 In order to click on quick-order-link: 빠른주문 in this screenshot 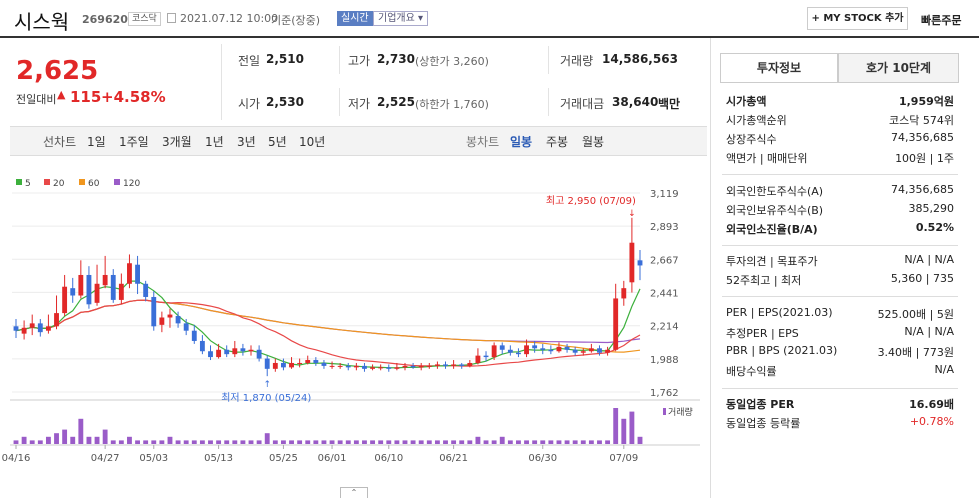, I will do `click(941, 20)`.